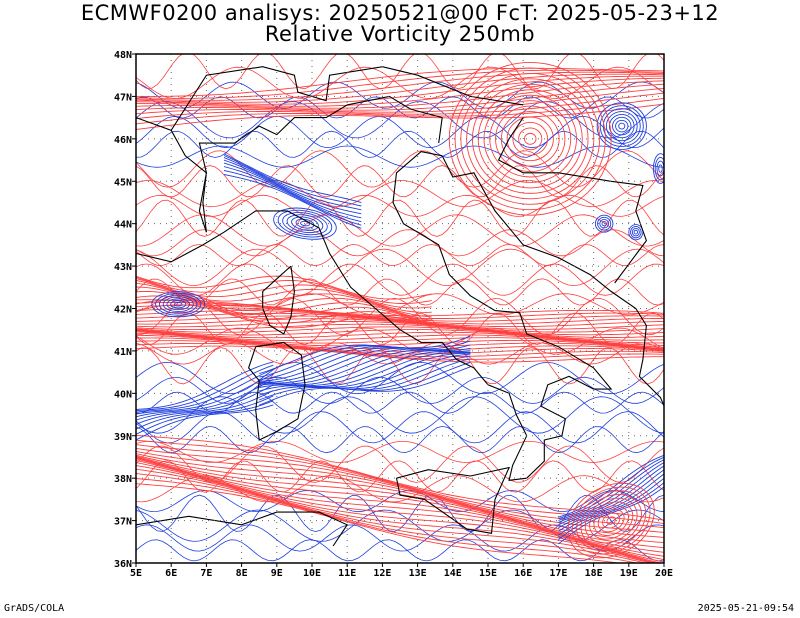 This screenshot has width=800, height=618. Describe the element at coordinates (278, 300) in the screenshot. I see `corsica-coastline` at that location.